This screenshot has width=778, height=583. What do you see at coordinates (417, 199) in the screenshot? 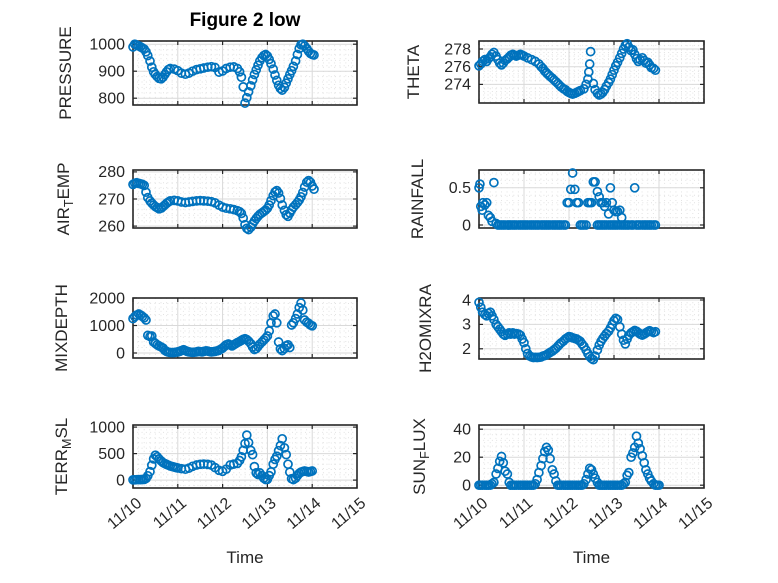
I see `y-axis-label: RAINFALL` at bounding box center [417, 199].